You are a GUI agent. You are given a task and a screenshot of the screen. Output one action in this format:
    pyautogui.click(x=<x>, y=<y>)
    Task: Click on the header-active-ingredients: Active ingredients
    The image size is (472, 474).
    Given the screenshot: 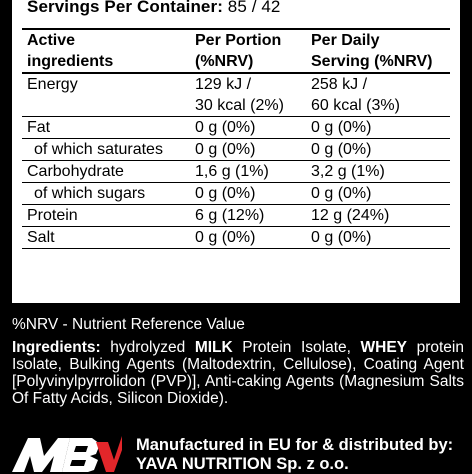 What is the action you would take?
    pyautogui.click(x=106, y=51)
    